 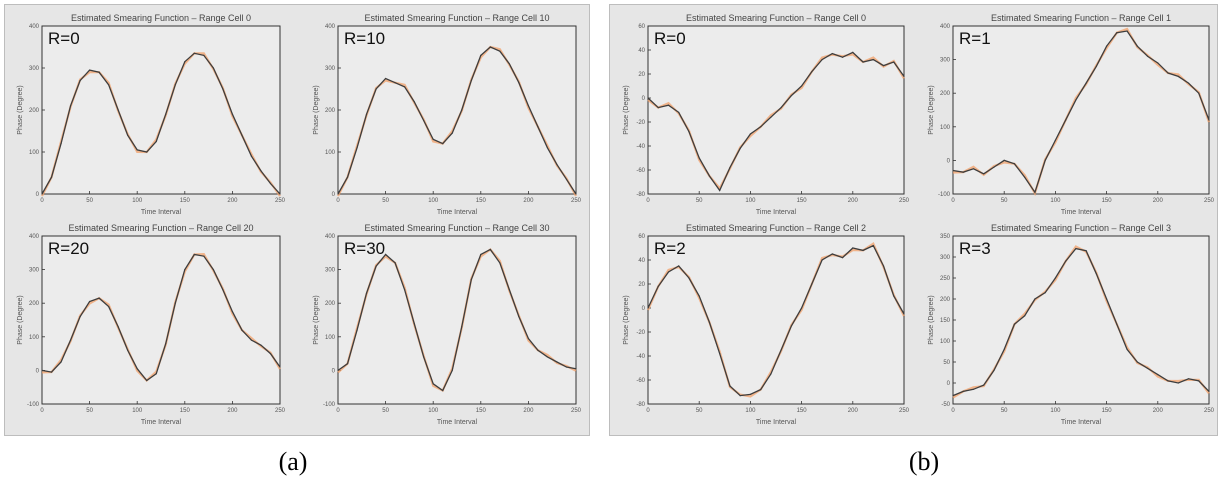 I want to click on plot-area, so click(x=457, y=320).